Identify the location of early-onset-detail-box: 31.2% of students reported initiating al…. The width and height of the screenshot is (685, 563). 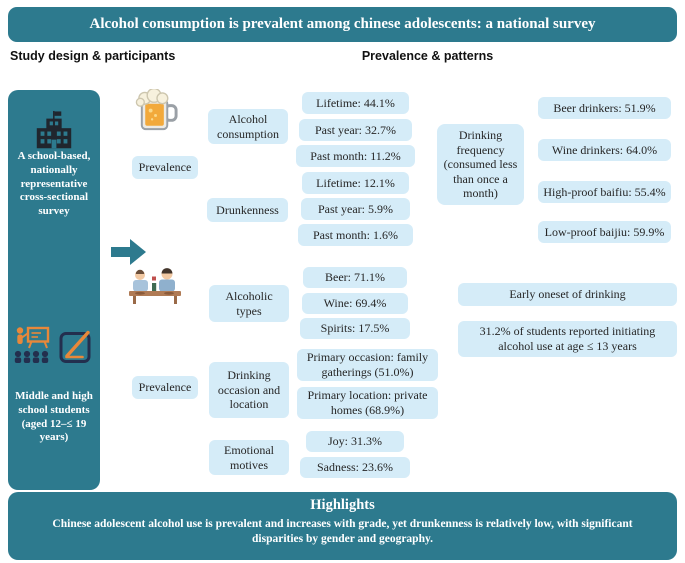
(567, 339).